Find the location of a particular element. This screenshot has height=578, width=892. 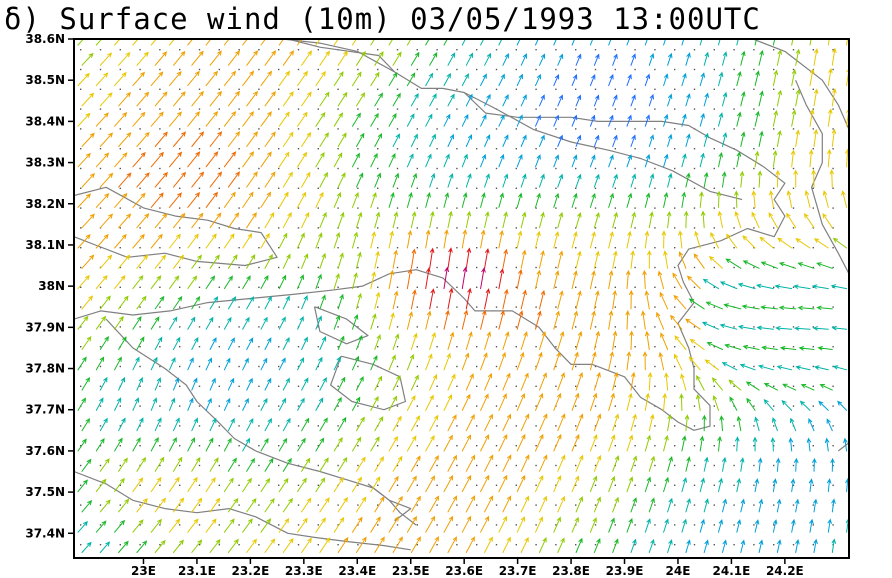

lon-tick-label: 24.2E is located at coordinates (785, 571).